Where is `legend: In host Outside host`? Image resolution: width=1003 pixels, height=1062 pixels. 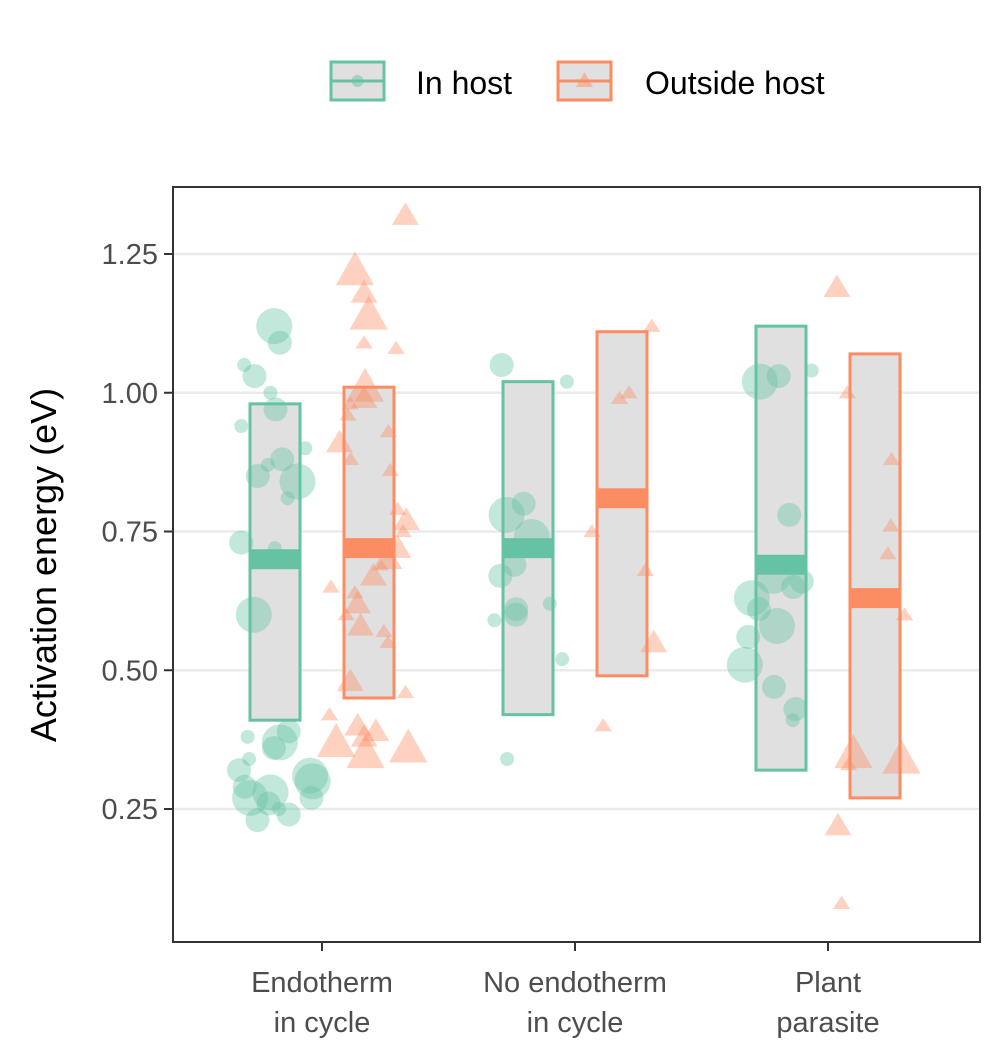 legend: In host Outside host is located at coordinates (577, 81).